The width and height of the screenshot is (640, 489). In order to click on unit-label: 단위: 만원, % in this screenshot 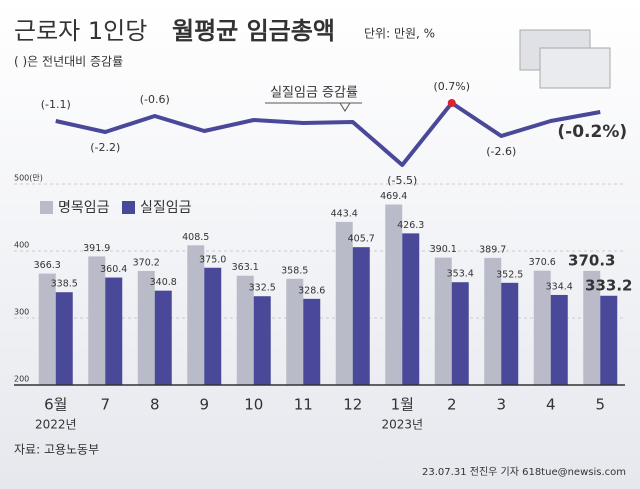, I will do `click(399, 34)`.